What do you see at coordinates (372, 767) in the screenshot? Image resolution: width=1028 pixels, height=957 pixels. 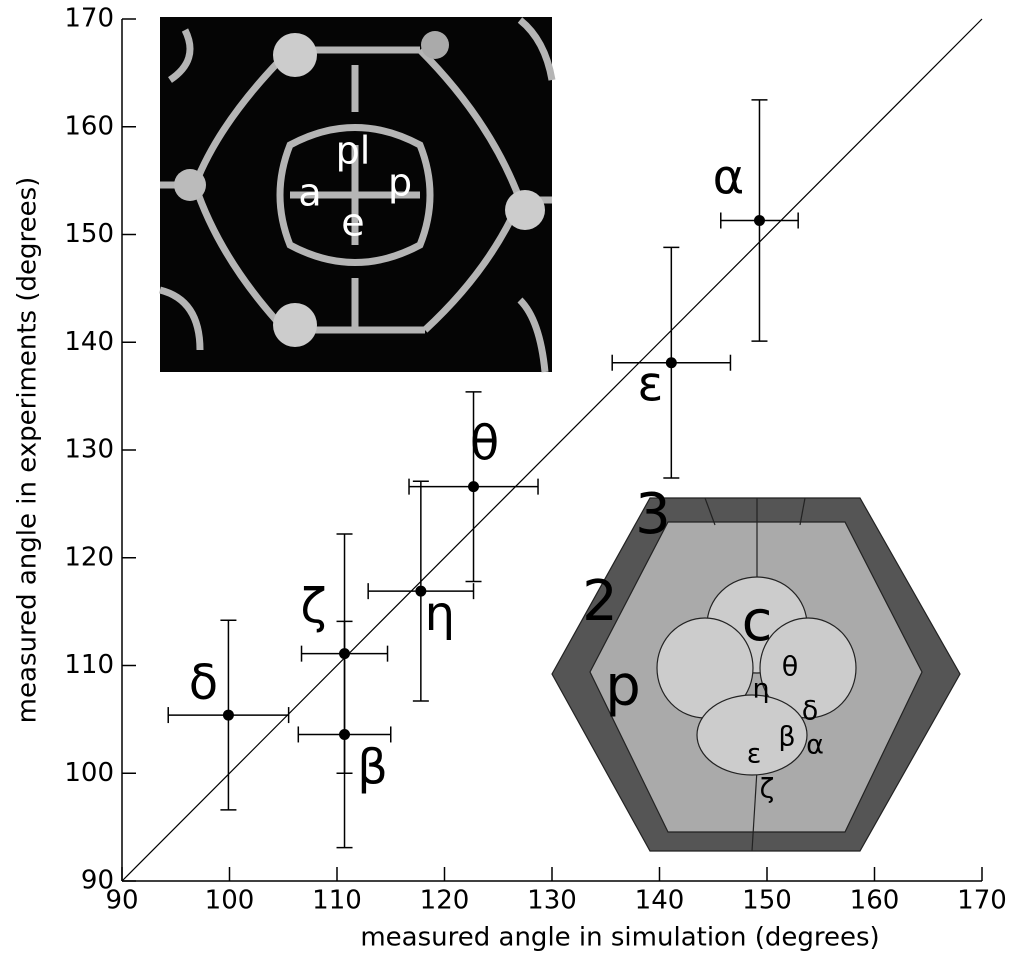 I see `point-label: β` at bounding box center [372, 767].